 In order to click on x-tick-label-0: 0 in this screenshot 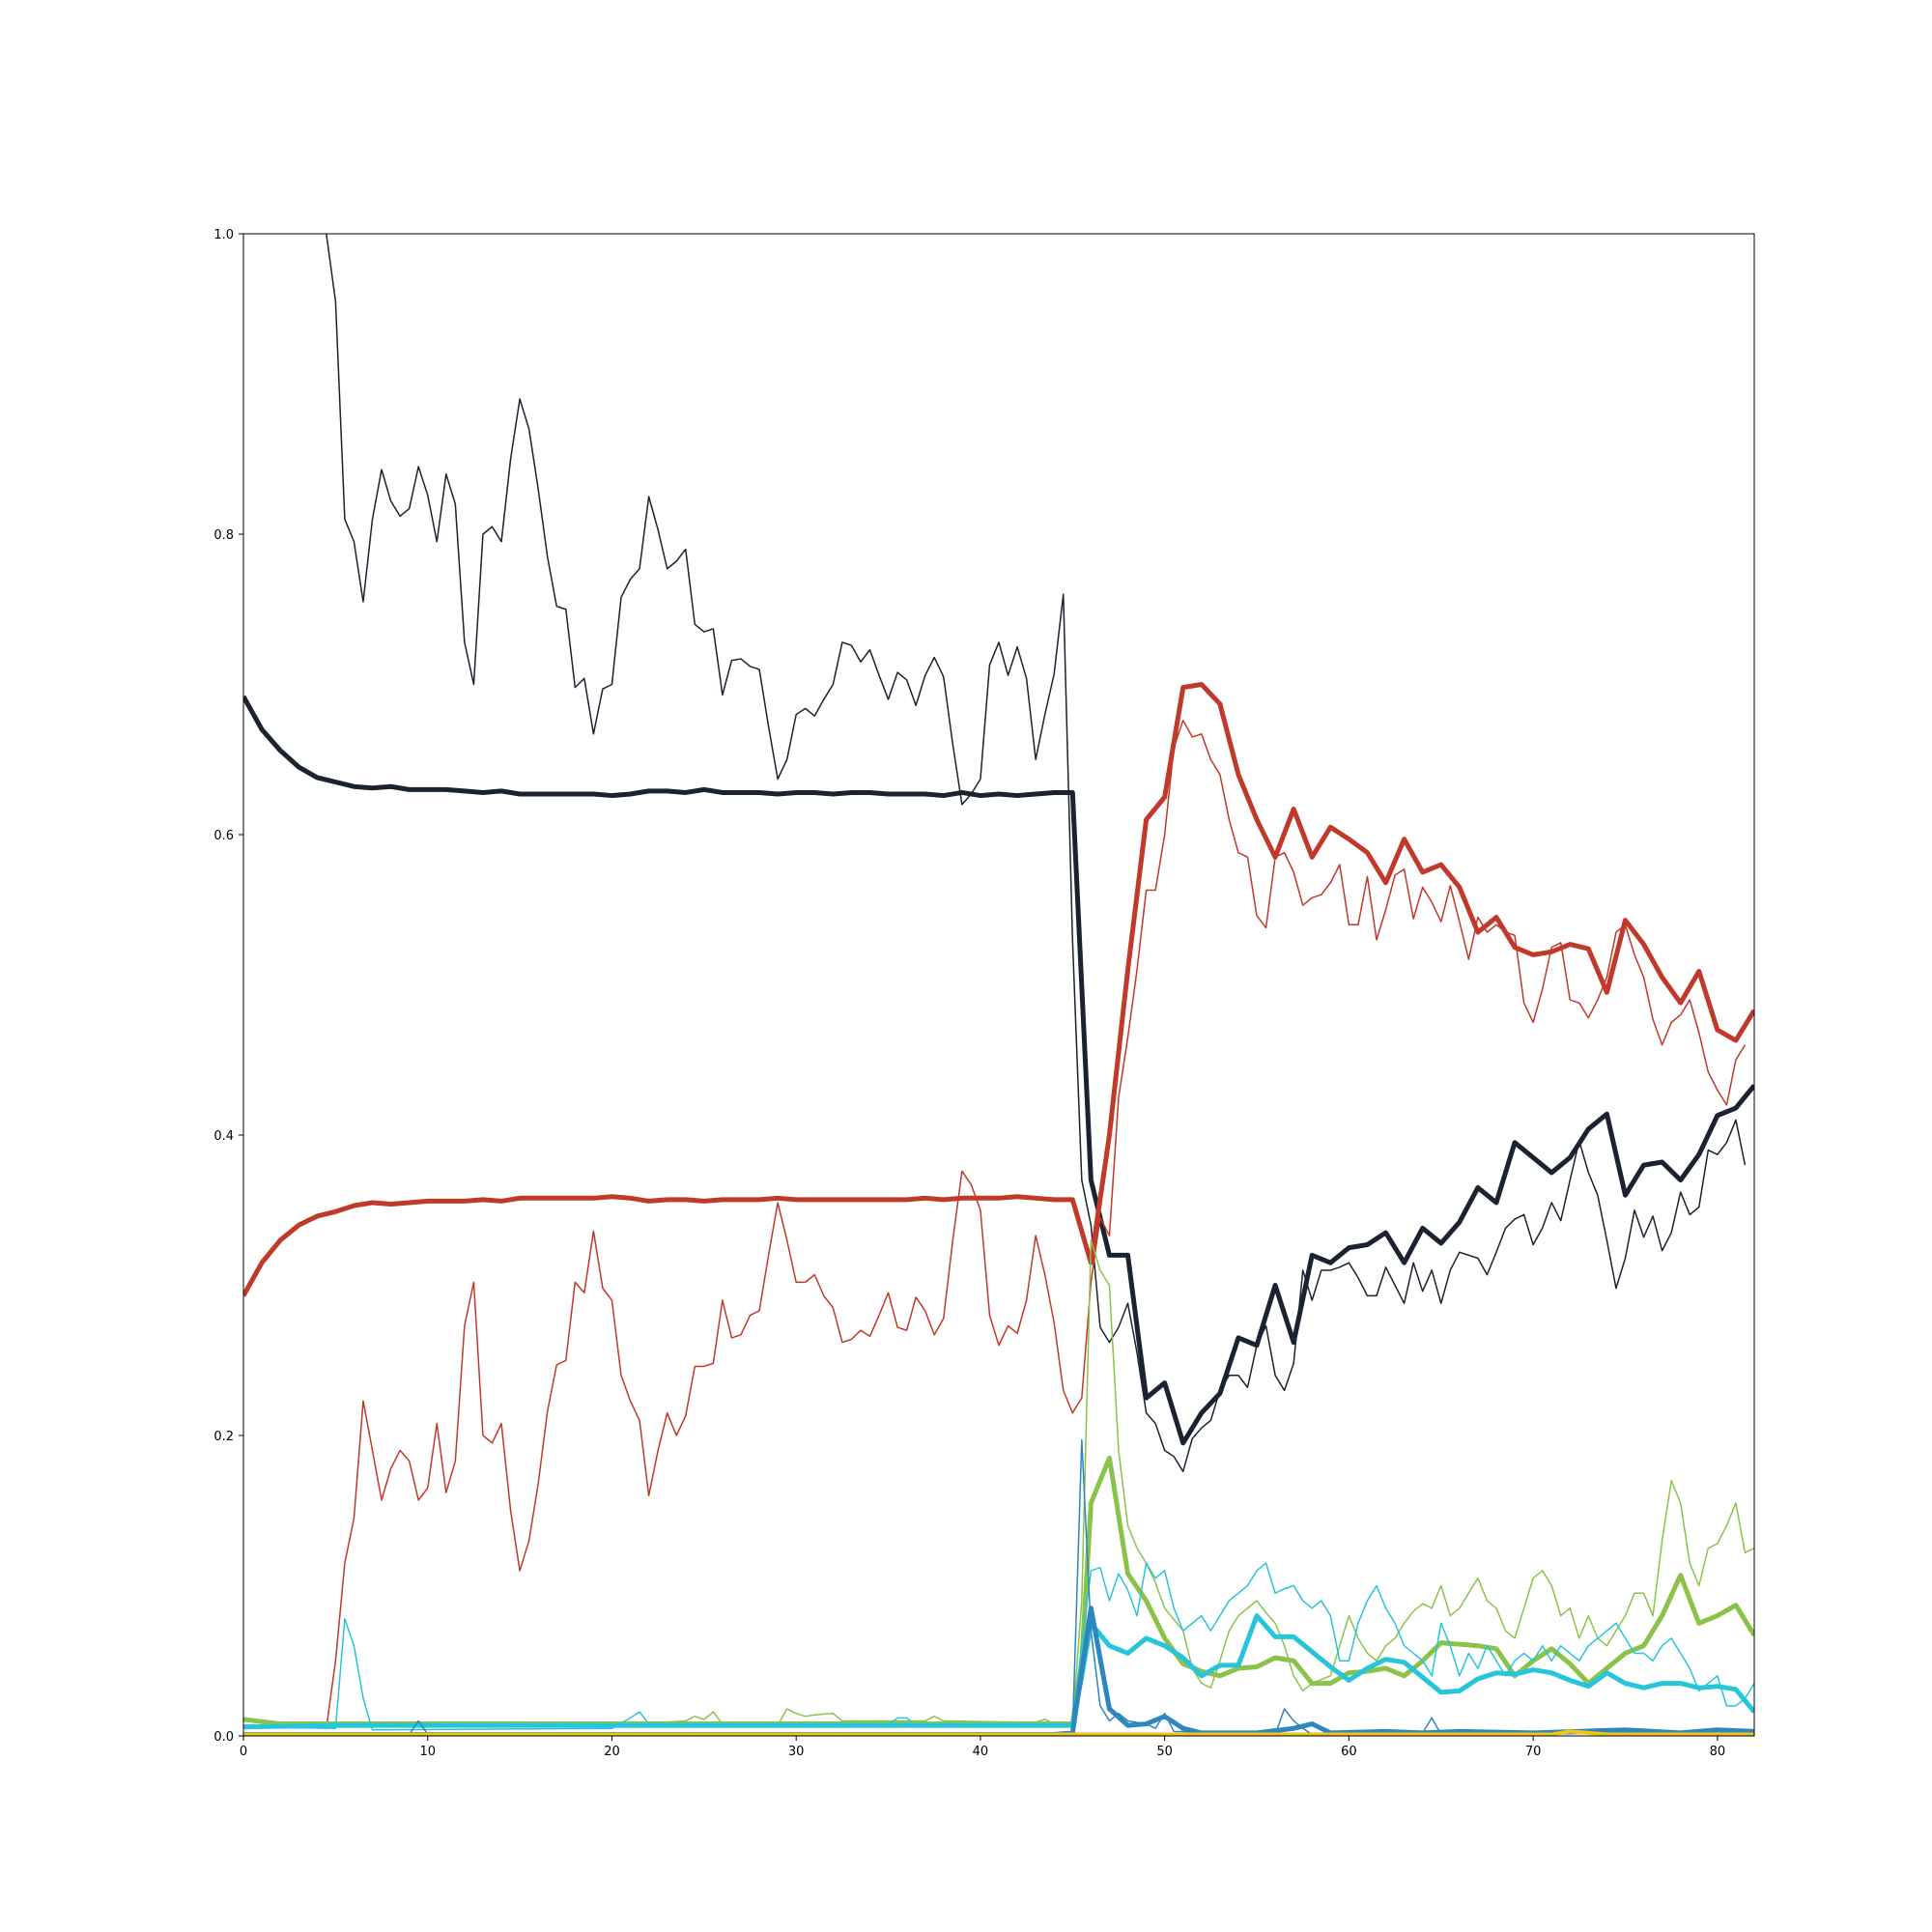, I will do `click(243, 1752)`.